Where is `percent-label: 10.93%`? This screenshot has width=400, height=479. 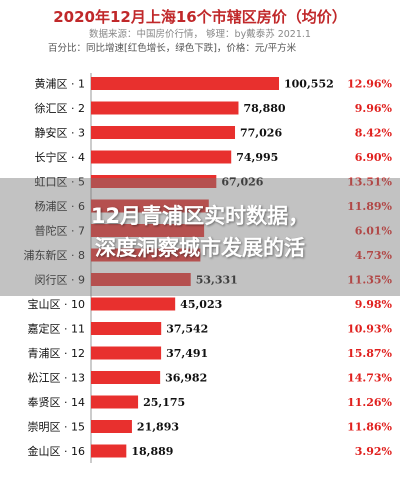 percent-label: 10.93% is located at coordinates (369, 329).